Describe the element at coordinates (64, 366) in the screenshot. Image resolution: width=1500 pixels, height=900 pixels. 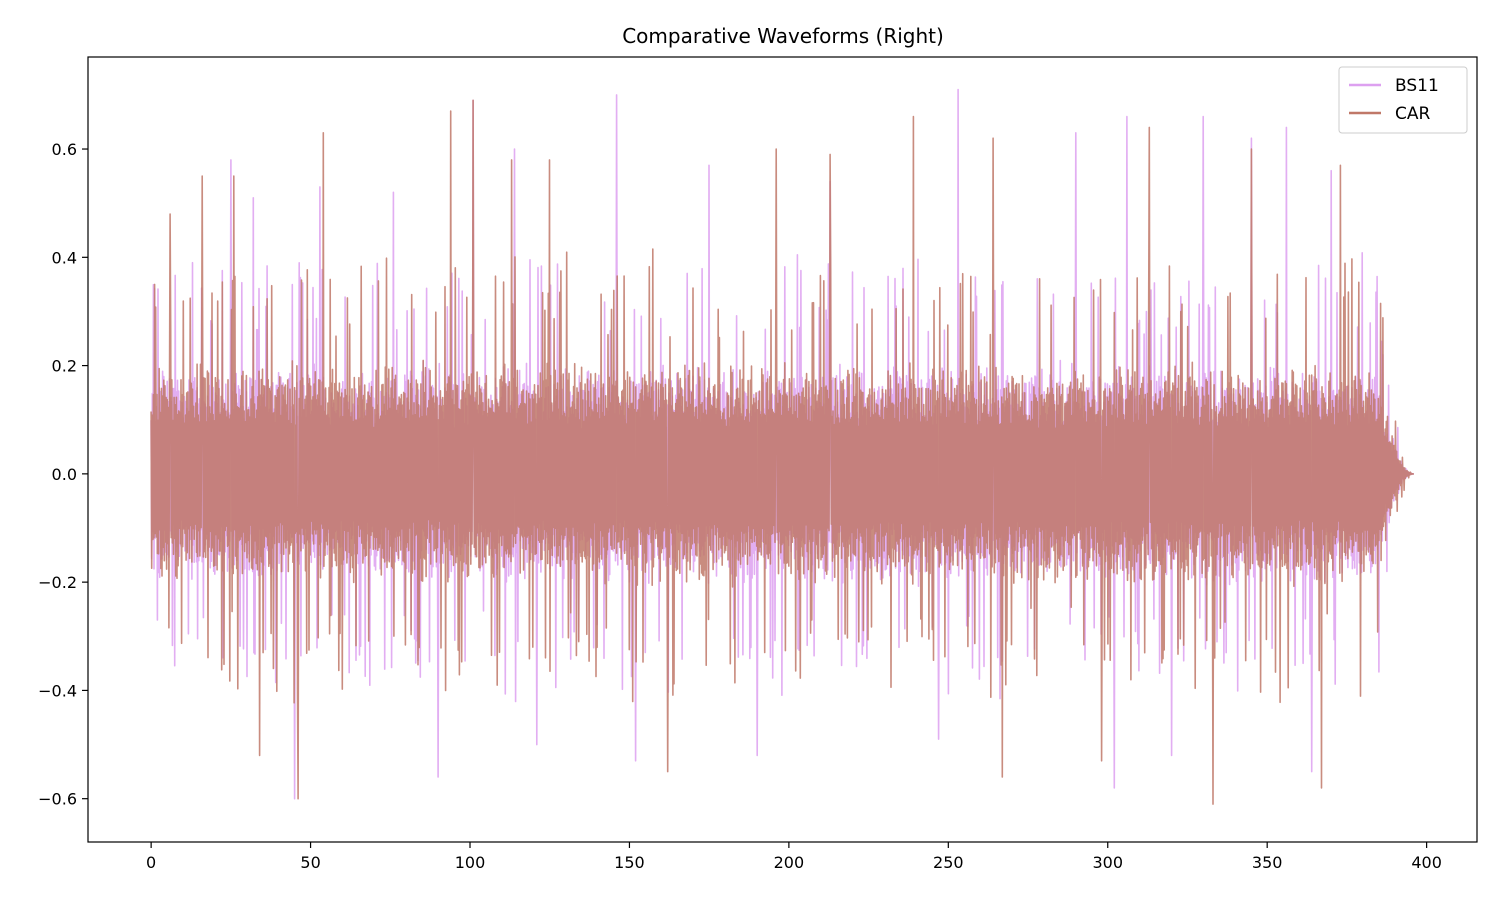
I see `y-tick-label: 0.2` at that location.